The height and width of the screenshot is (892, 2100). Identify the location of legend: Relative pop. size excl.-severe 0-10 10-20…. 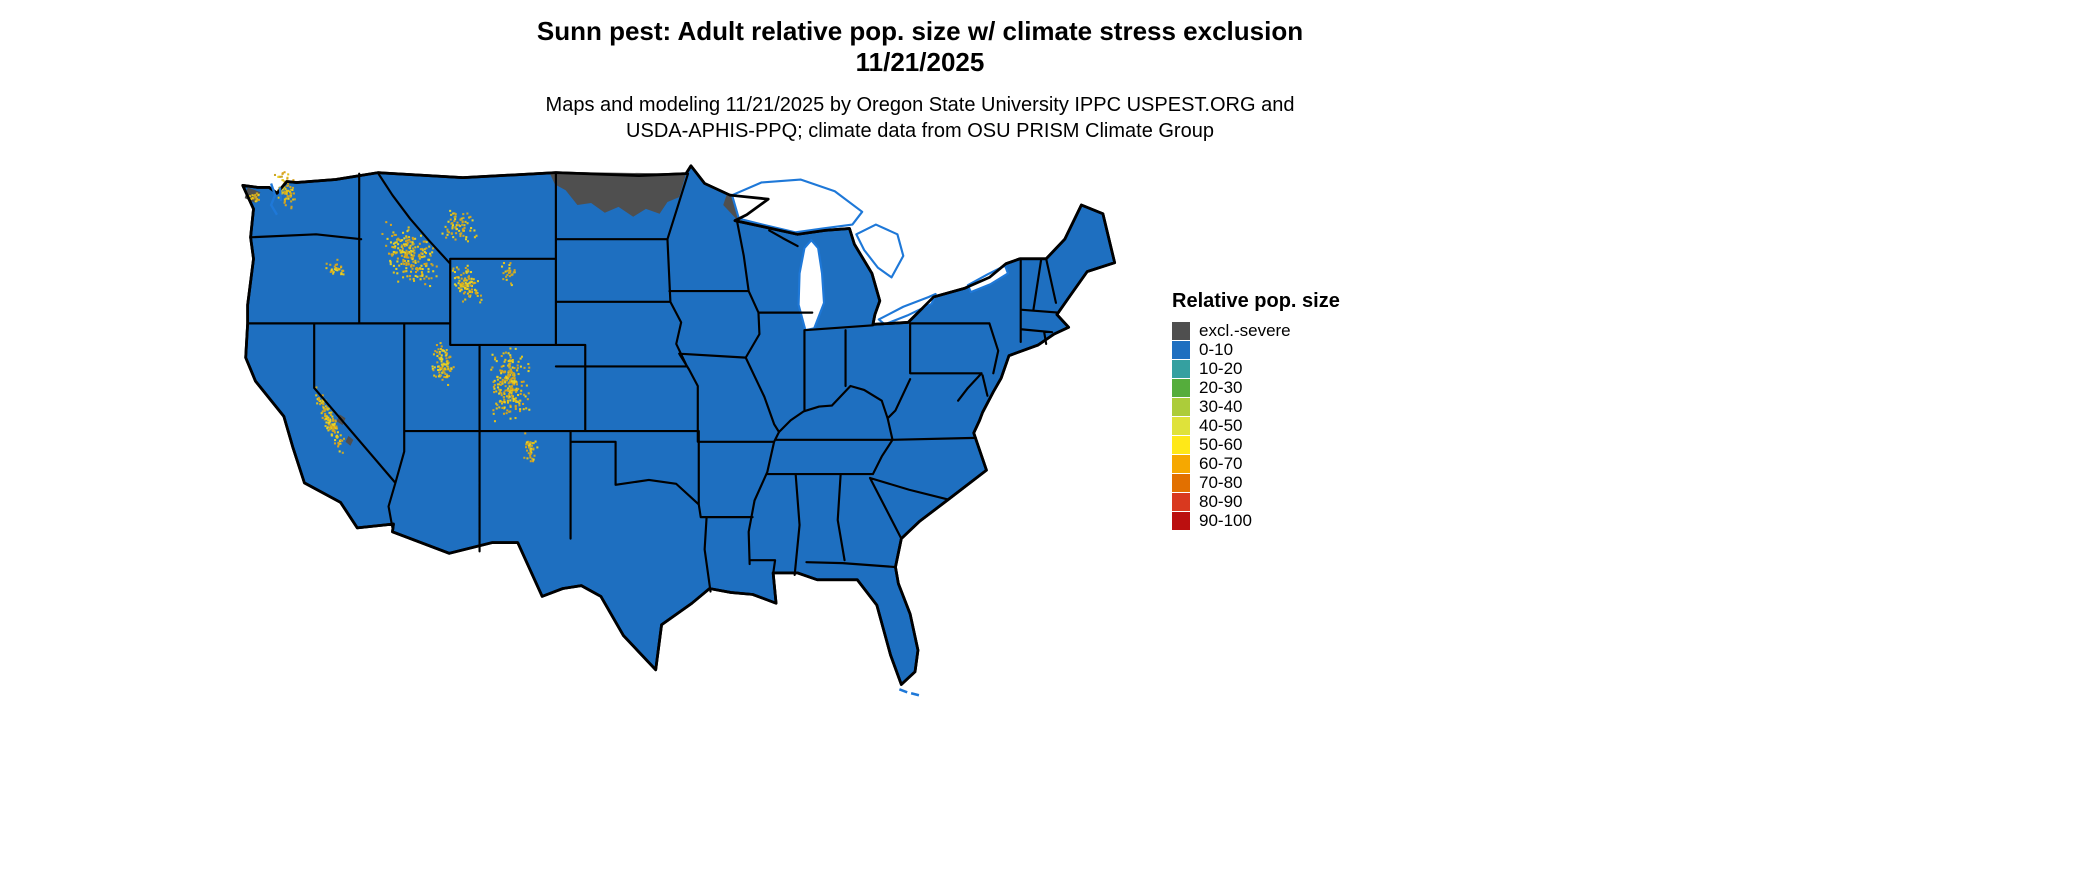
(1256, 410).